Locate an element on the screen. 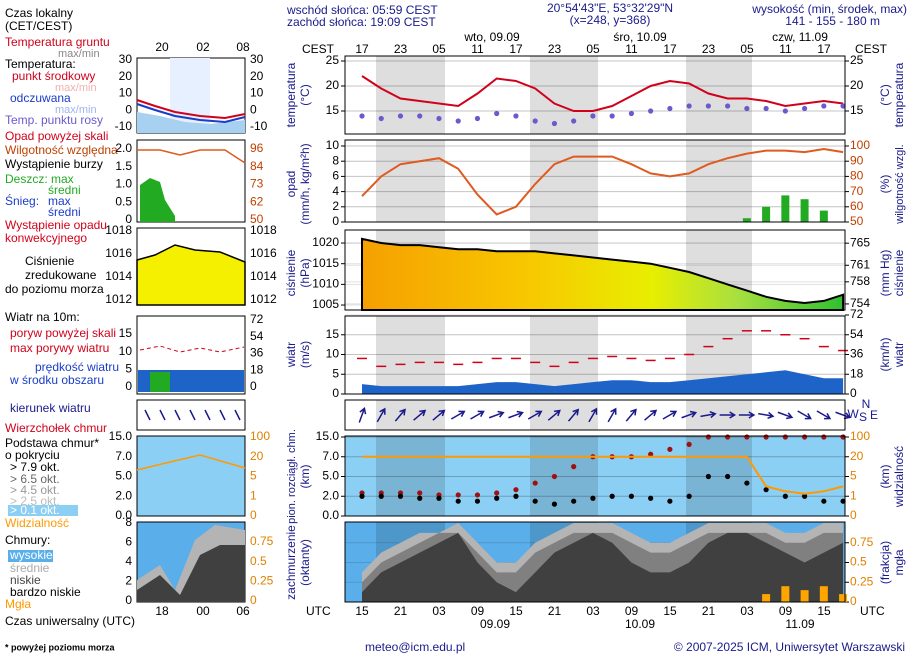  mini-time: 06 is located at coordinates (243, 611).